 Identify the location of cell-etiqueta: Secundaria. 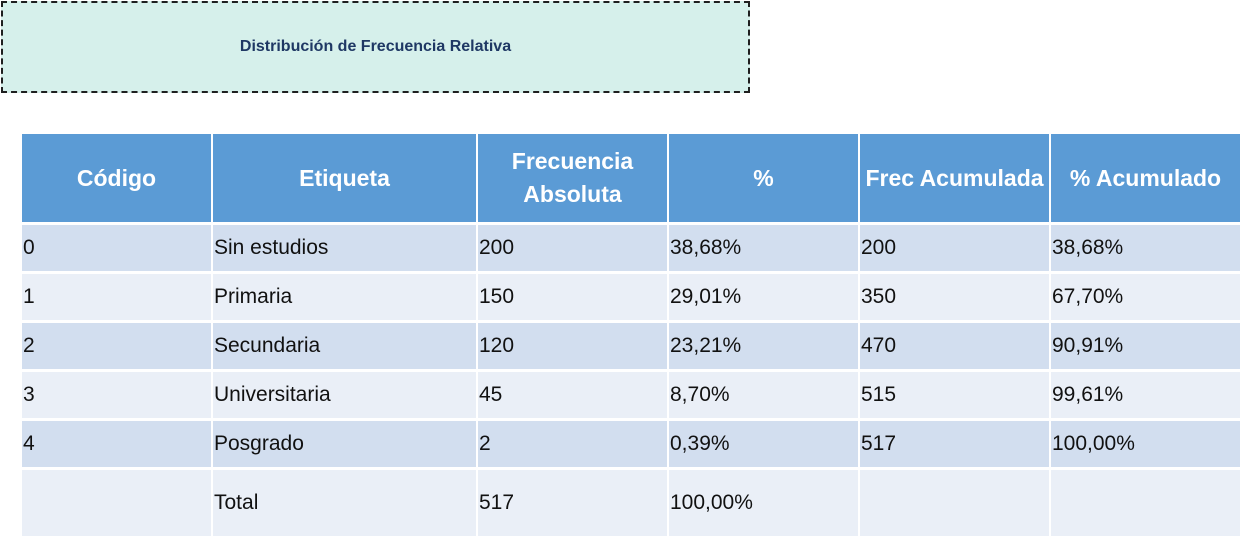
(344, 346).